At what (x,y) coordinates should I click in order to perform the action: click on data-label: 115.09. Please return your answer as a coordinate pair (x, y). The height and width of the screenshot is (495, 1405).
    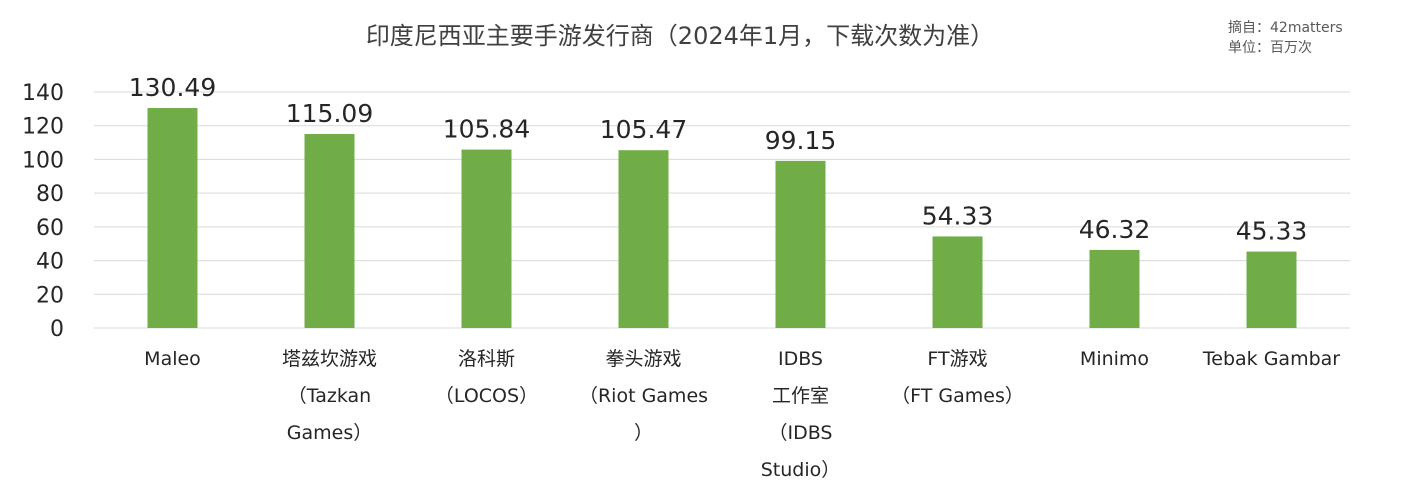
    Looking at the image, I should click on (329, 113).